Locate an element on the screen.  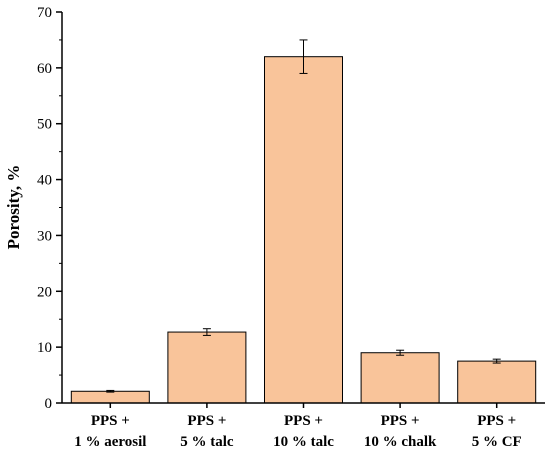
y-tick-label-1: 10 is located at coordinates (44, 348).